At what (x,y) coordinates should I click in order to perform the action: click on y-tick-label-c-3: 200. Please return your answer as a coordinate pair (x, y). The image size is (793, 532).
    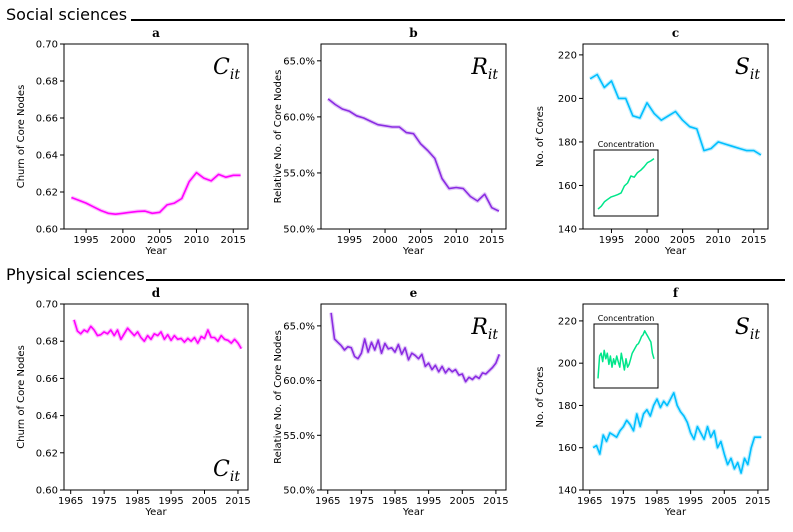
    Looking at the image, I should click on (567, 99).